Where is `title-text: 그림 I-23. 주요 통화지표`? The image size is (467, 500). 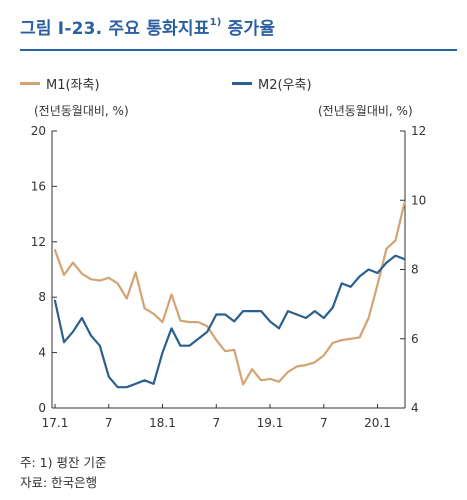 title-text: 그림 I-23. 주요 통화지표 is located at coordinates (115, 29).